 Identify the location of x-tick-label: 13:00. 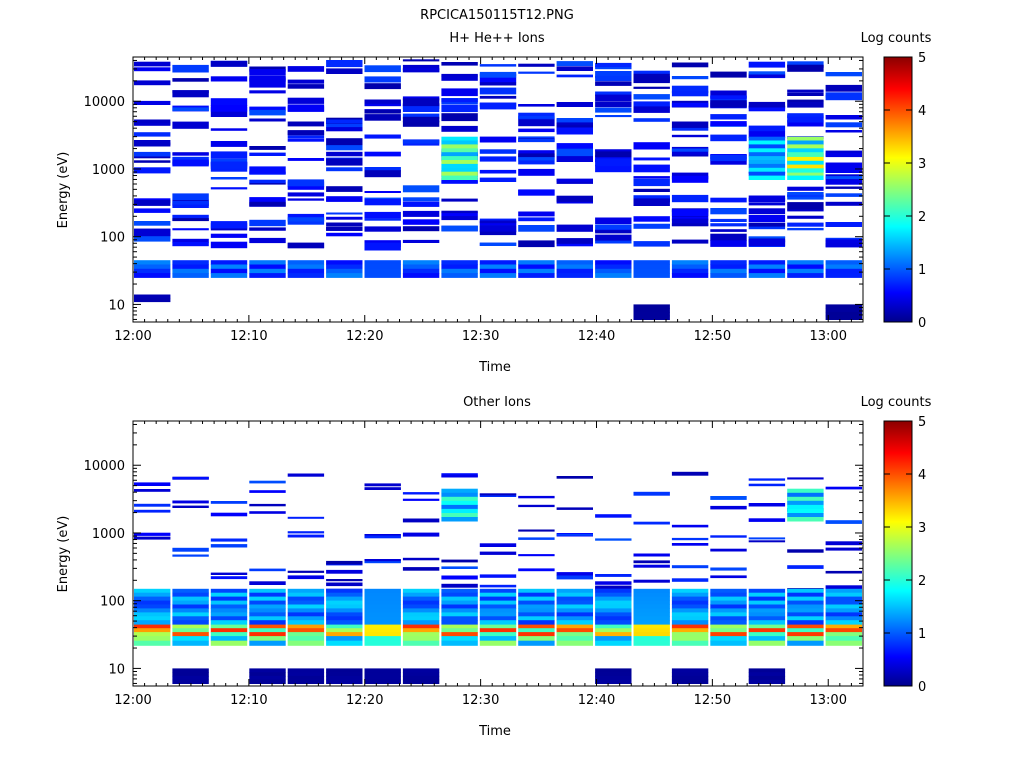
(828, 336).